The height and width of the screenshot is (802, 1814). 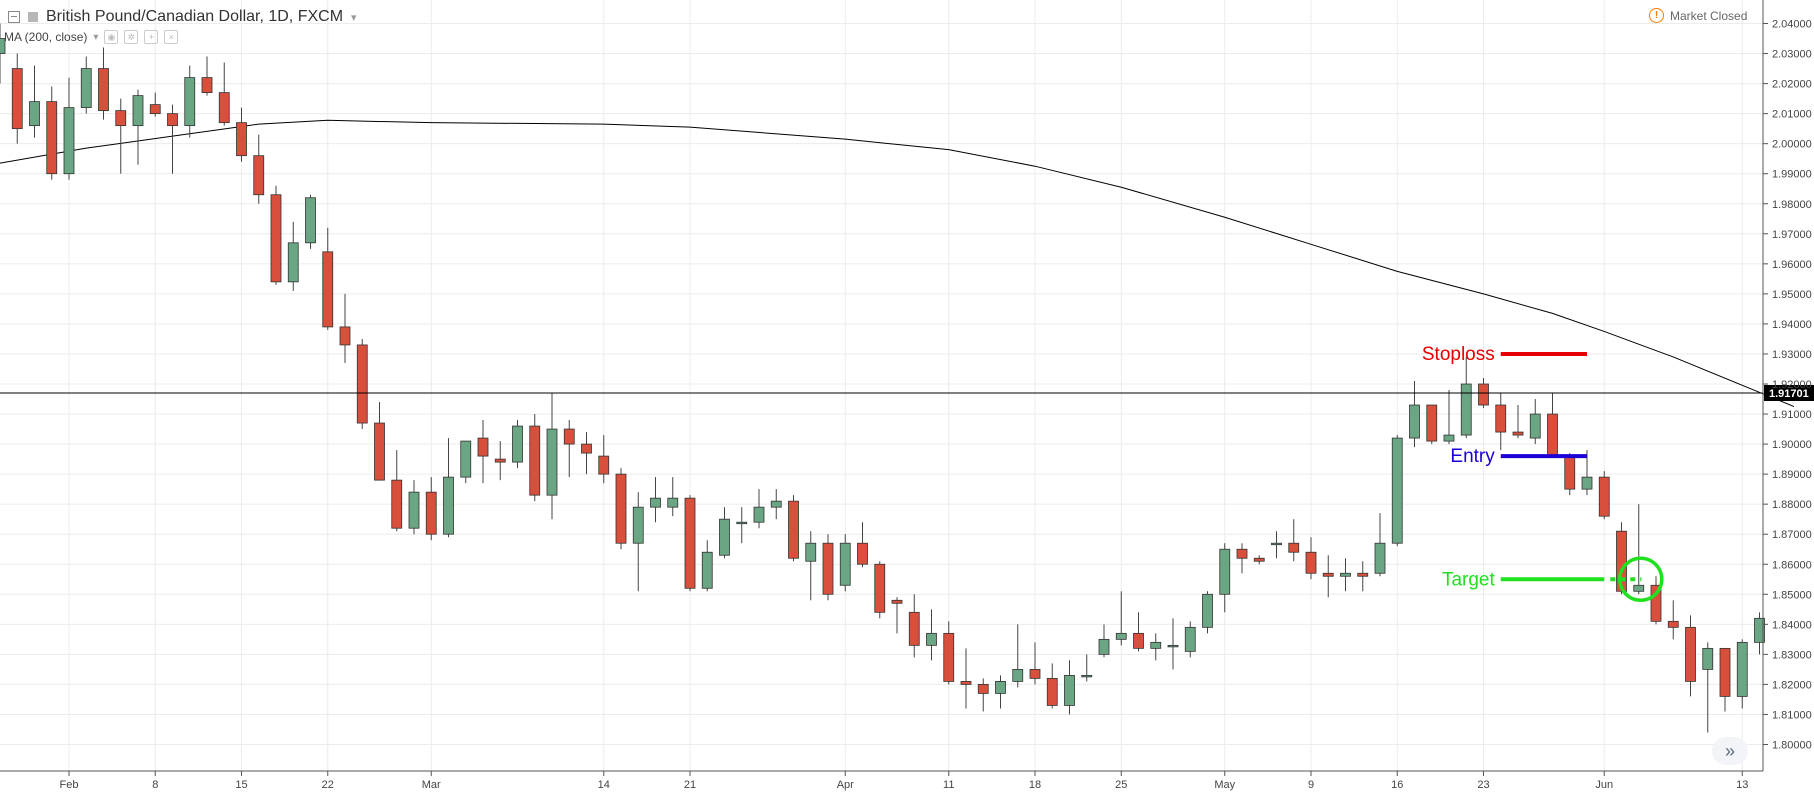 What do you see at coordinates (431, 785) in the screenshot?
I see `x-tick-label: Mar` at bounding box center [431, 785].